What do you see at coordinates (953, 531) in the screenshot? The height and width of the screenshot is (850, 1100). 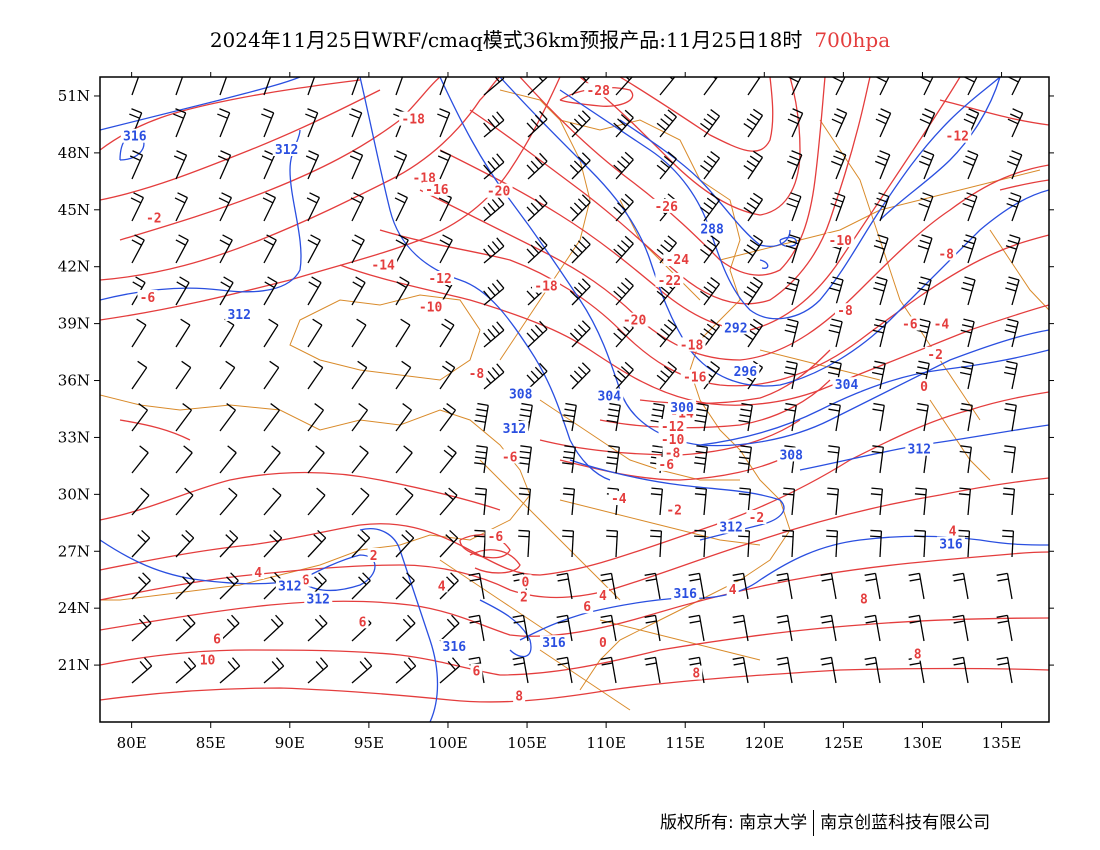 I see `temperature-label: 4` at bounding box center [953, 531].